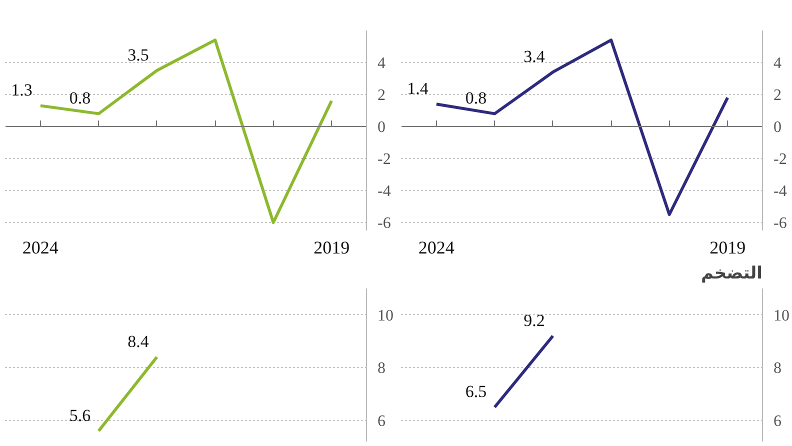  What do you see at coordinates (535, 56) in the screenshot?
I see `data-label: 3.4` at bounding box center [535, 56].